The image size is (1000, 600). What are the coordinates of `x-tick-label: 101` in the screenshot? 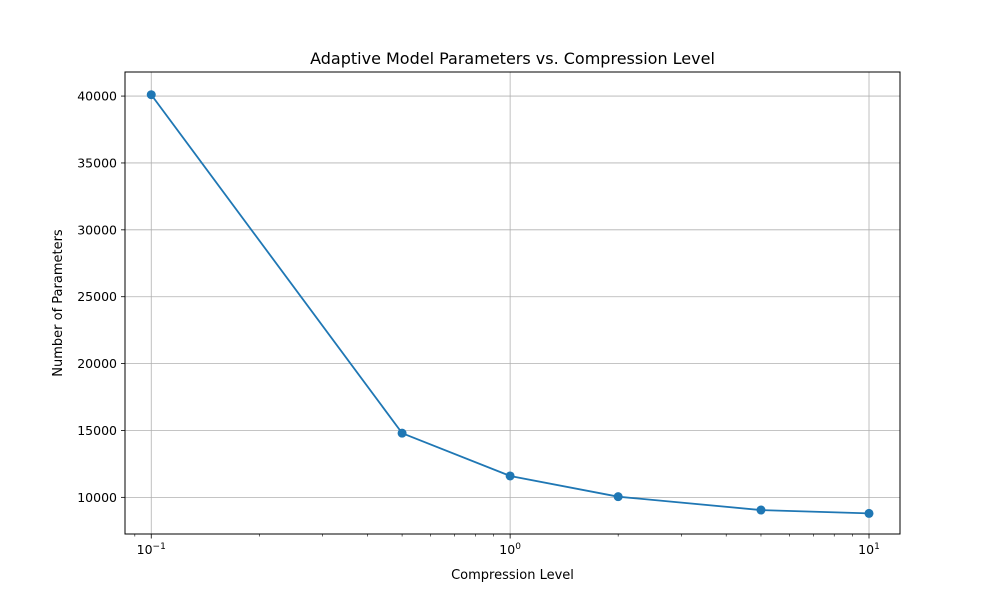 It's located at (869, 549).